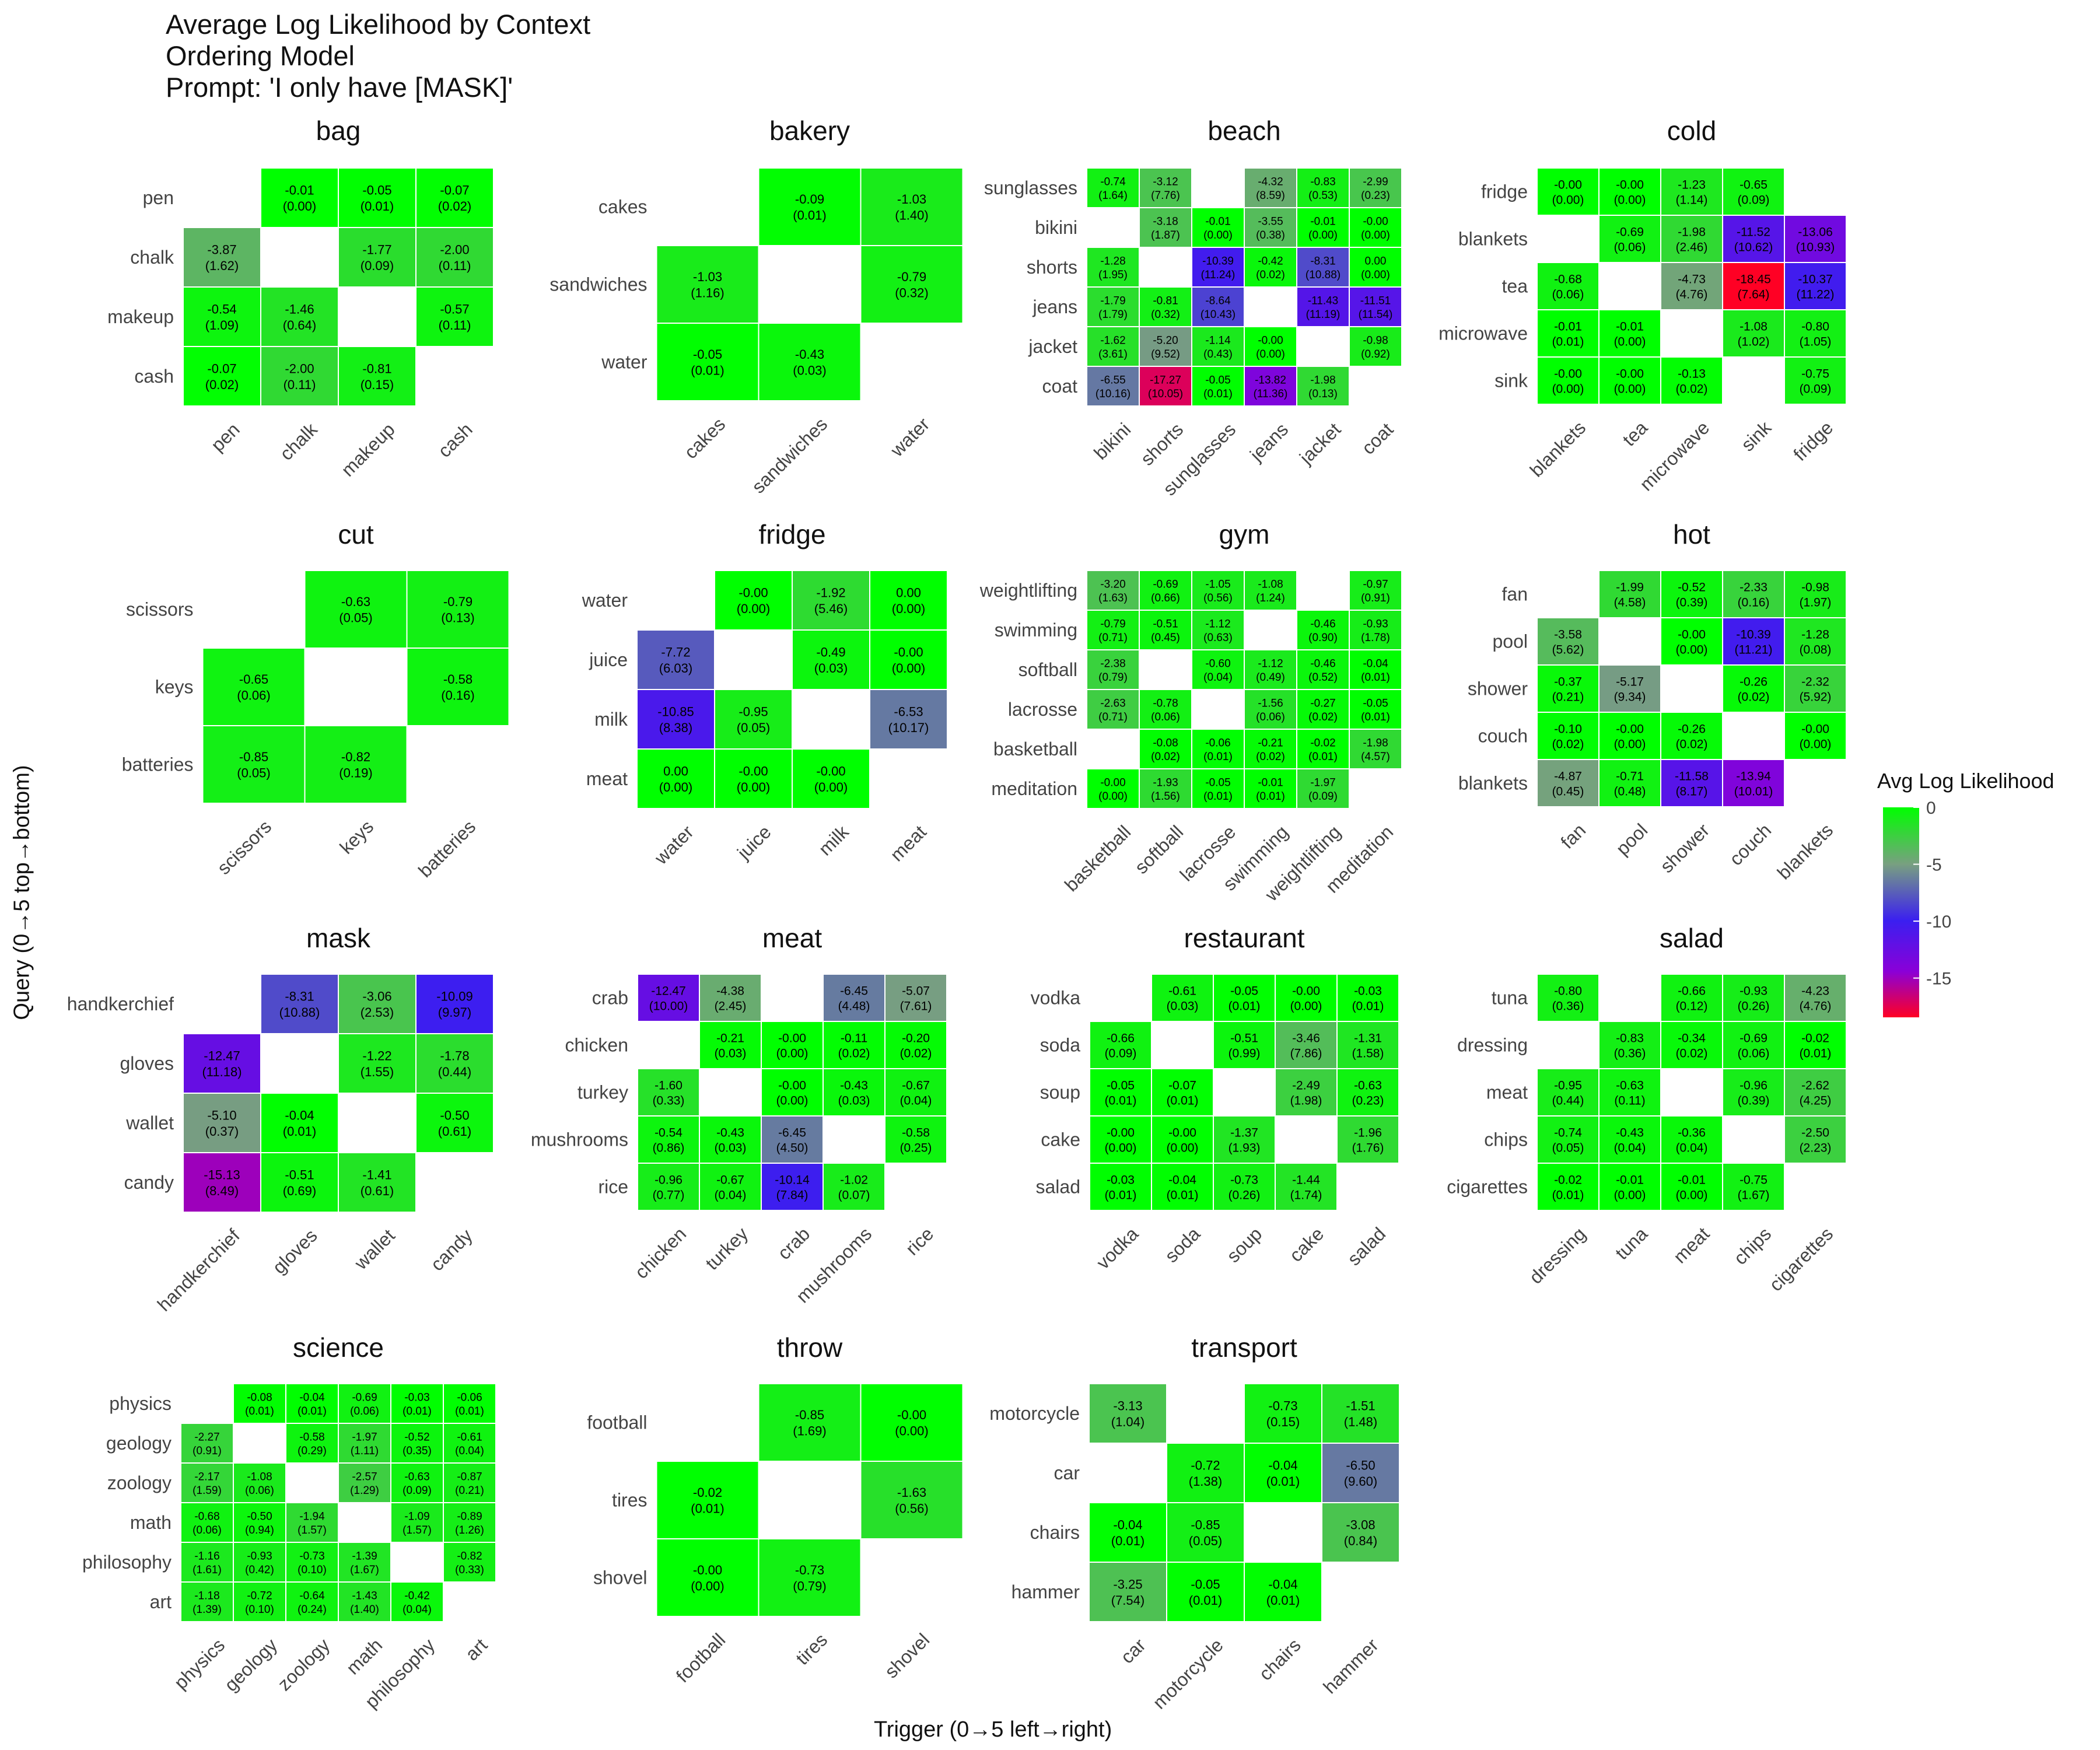 Image resolution: width=2100 pixels, height=1750 pixels. Describe the element at coordinates (1112, 703) in the screenshot. I see `cell-value-label: -2.63` at that location.